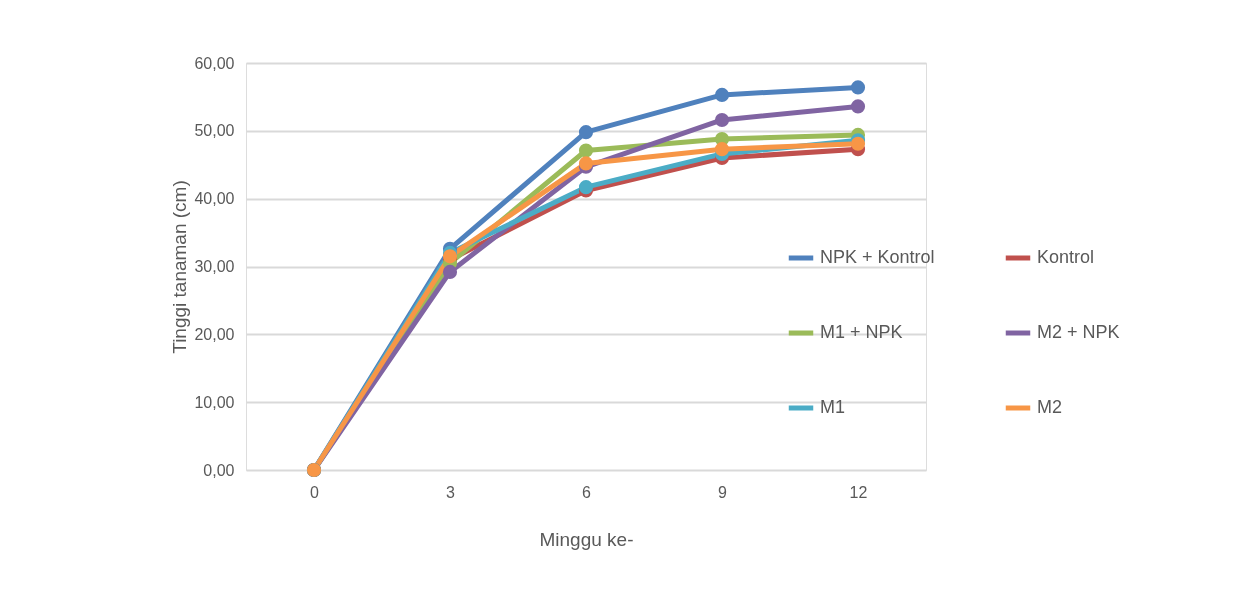  What do you see at coordinates (180, 267) in the screenshot?
I see `y-axis-title: Tinggi tanaman (cm)` at bounding box center [180, 267].